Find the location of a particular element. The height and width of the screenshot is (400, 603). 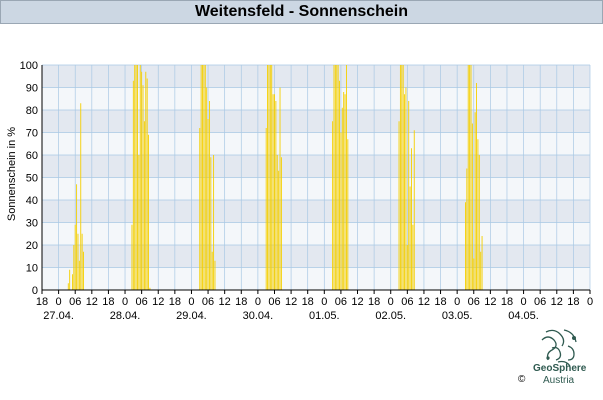

y-tick-label: 60 is located at coordinates (32, 156).